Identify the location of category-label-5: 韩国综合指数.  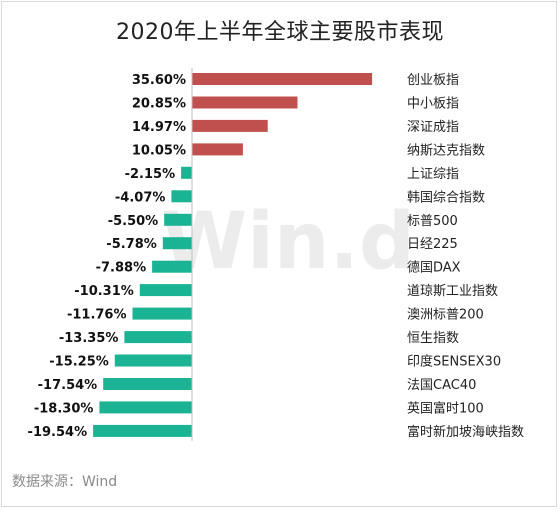
(446, 197).